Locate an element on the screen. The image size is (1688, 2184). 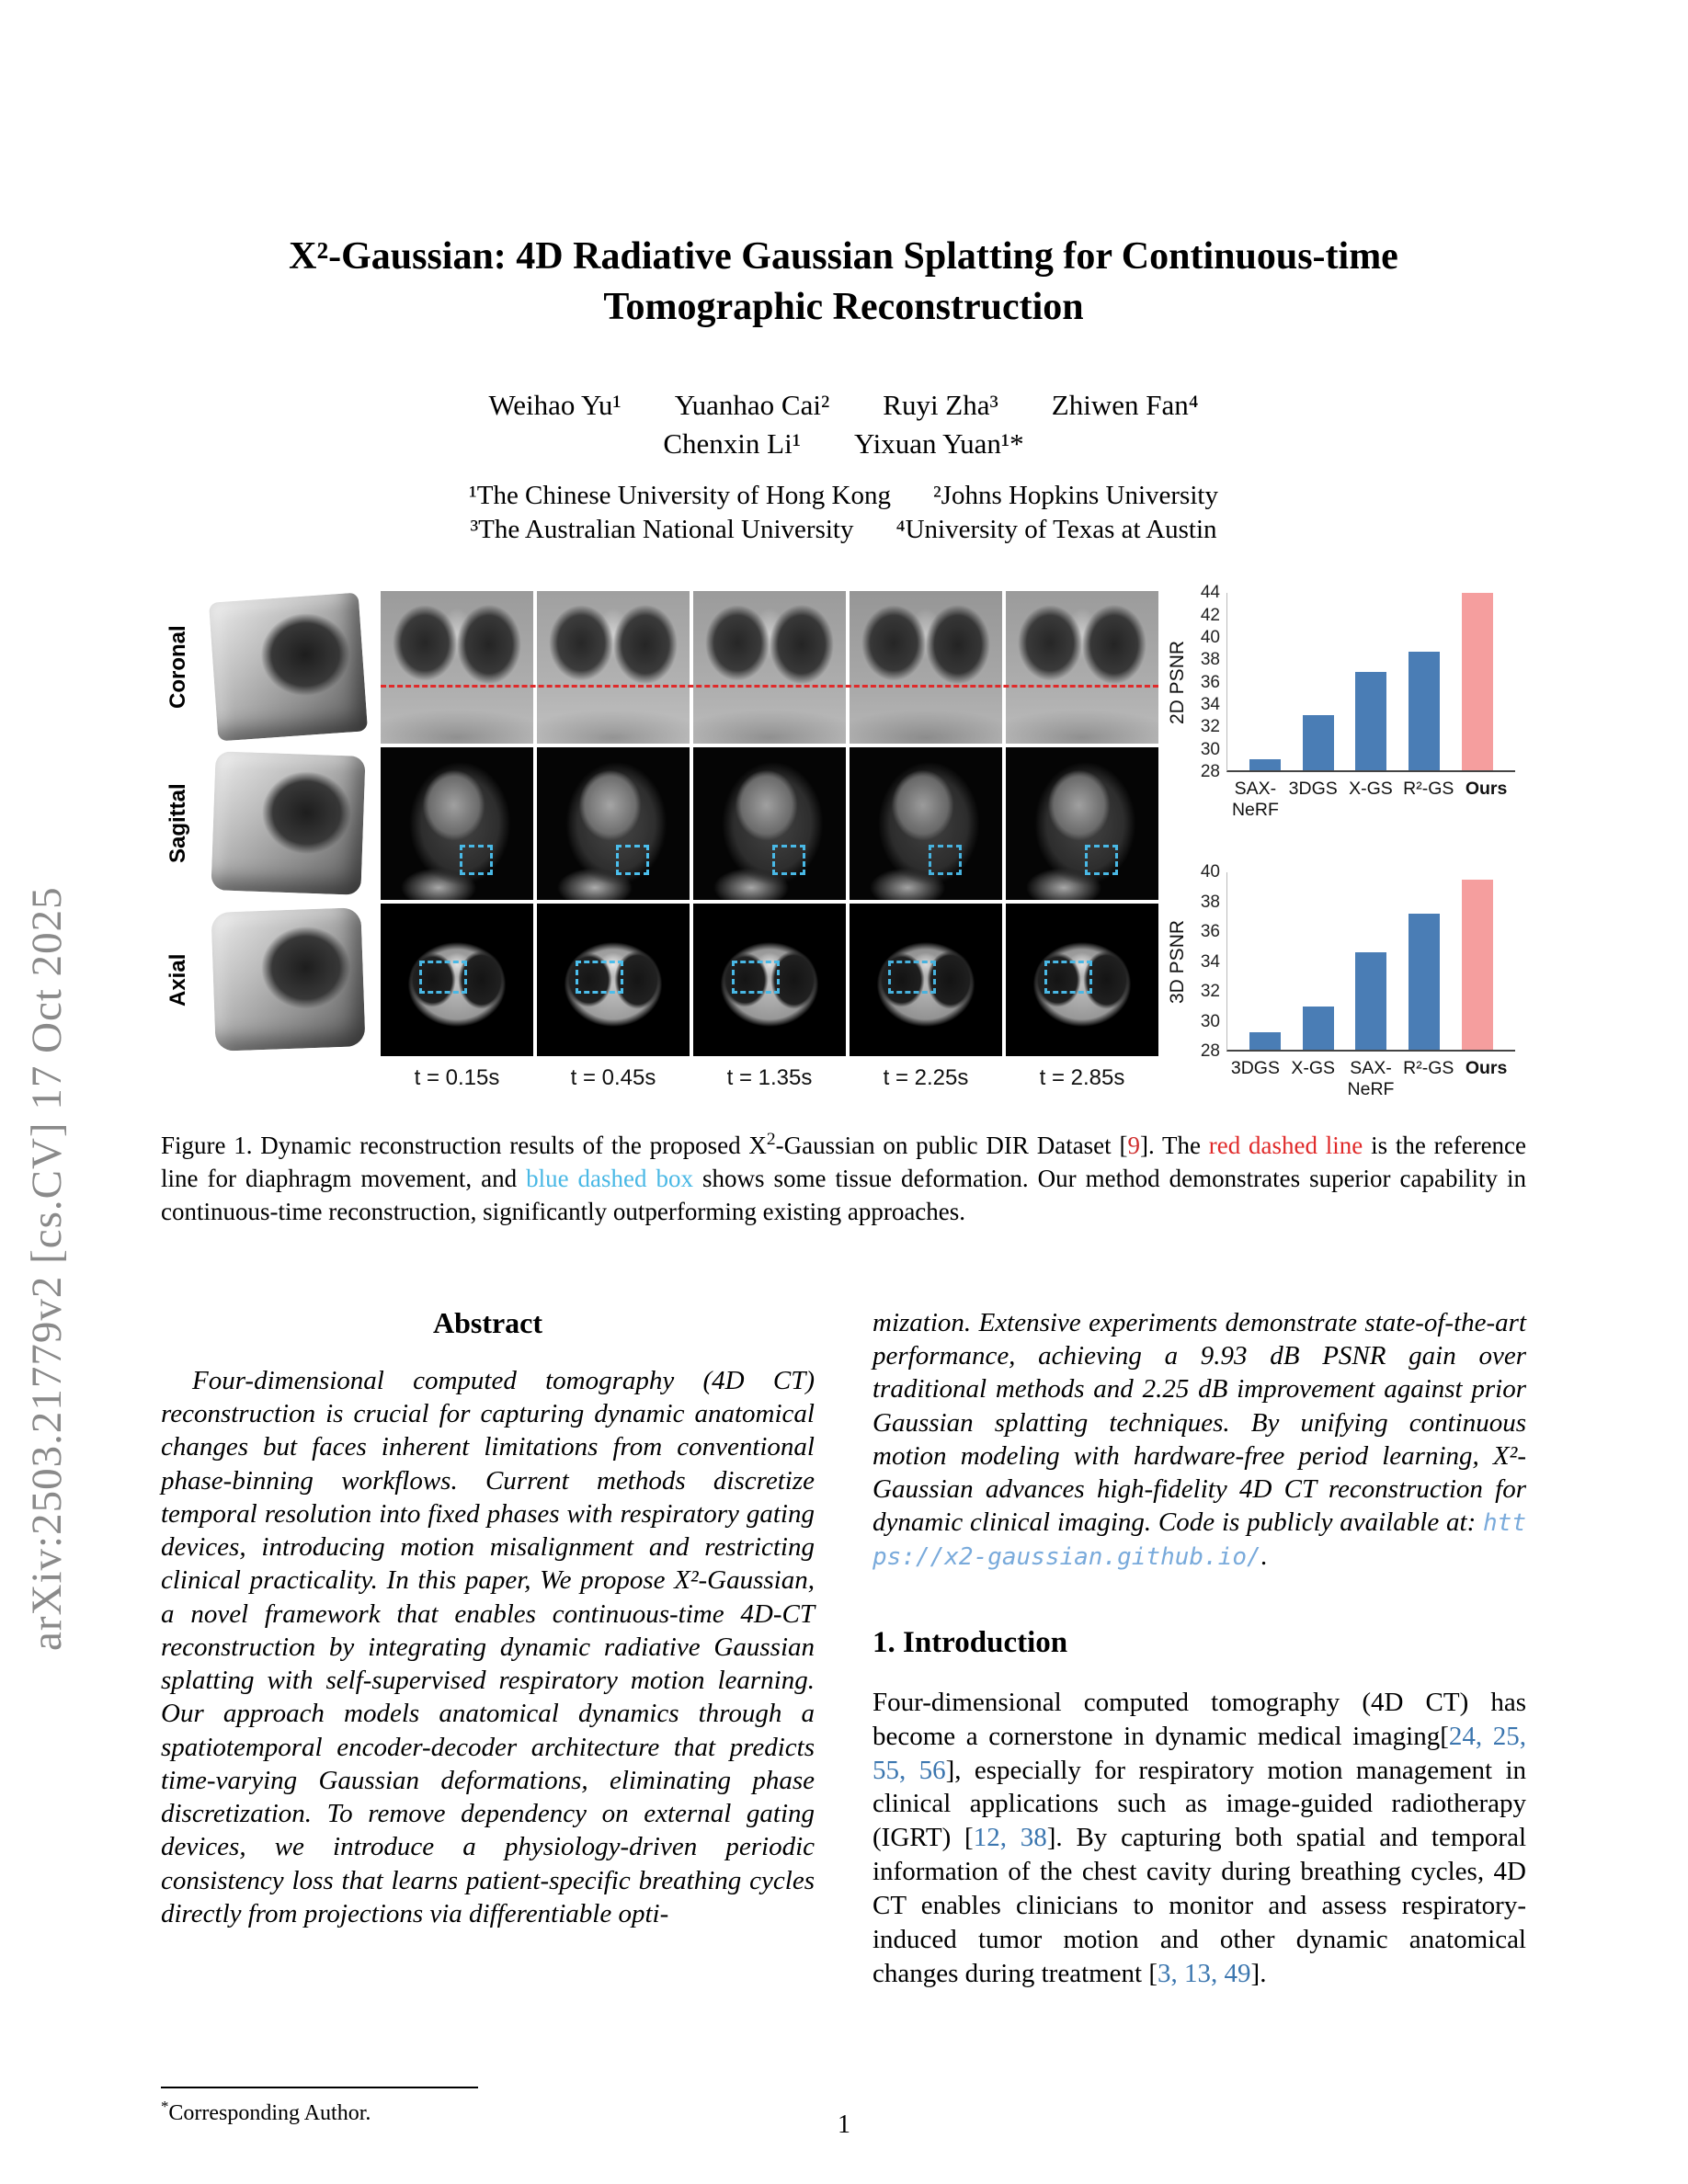
caption-red-dashed-line-text: red dashed line is located at coordinates (1286, 1146).